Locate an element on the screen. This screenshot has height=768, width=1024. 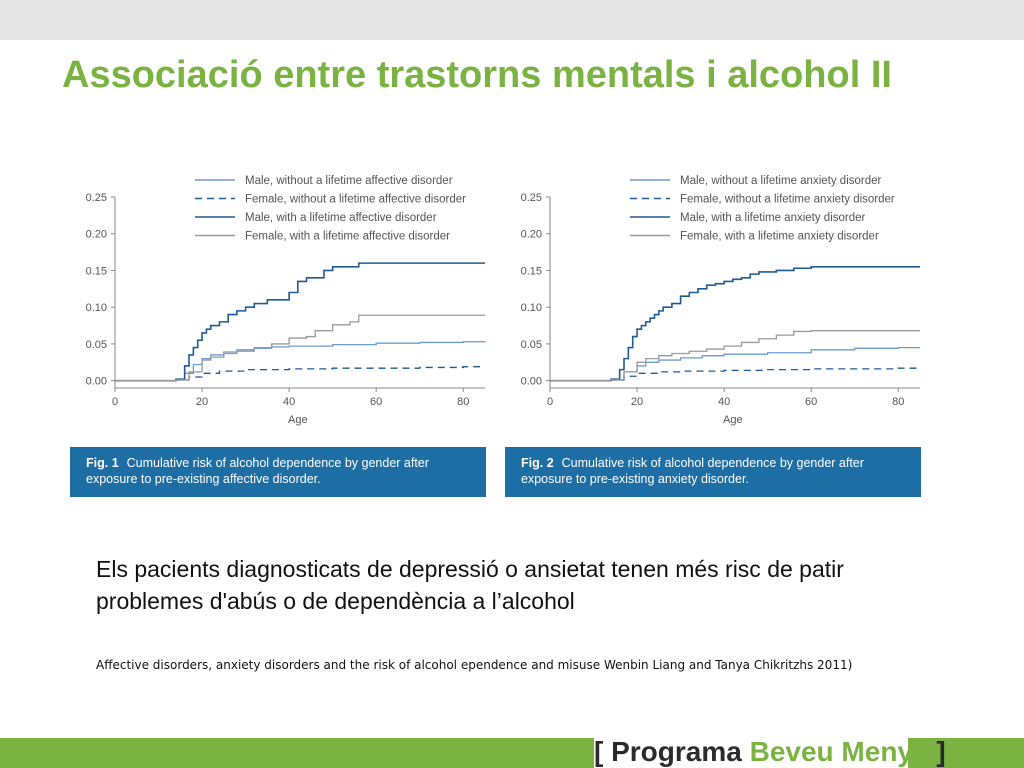
legend-label-3: Male, with a lifetime affective disorder is located at coordinates (341, 218).